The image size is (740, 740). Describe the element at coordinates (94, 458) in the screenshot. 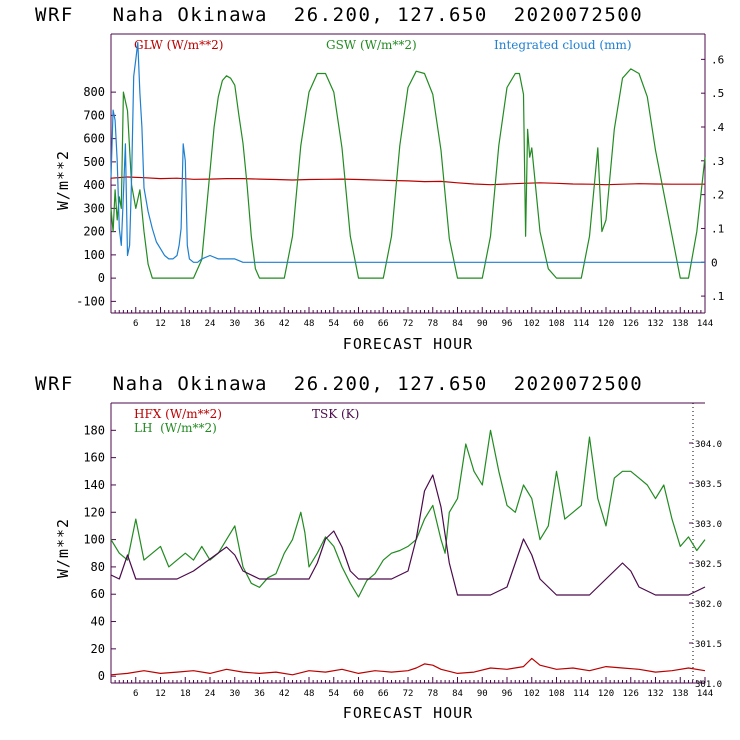

I see `y-tick-label: 160` at that location.